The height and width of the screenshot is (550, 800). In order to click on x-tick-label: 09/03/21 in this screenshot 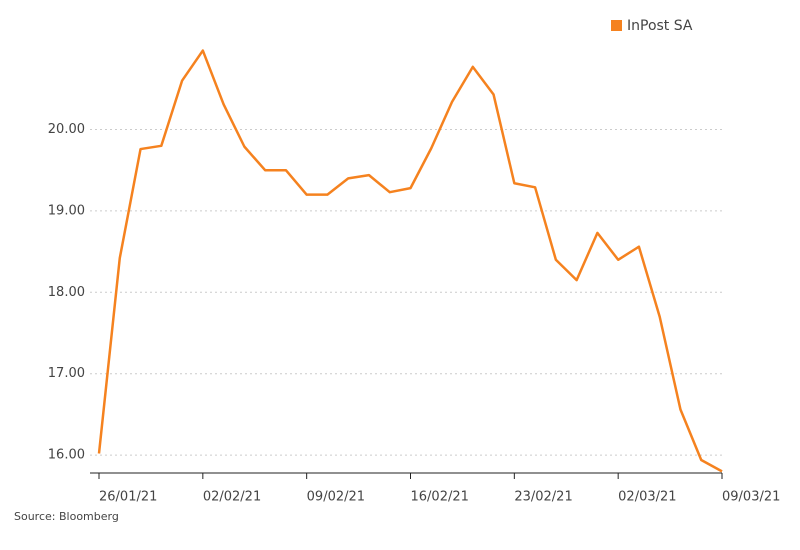, I will do `click(751, 497)`.